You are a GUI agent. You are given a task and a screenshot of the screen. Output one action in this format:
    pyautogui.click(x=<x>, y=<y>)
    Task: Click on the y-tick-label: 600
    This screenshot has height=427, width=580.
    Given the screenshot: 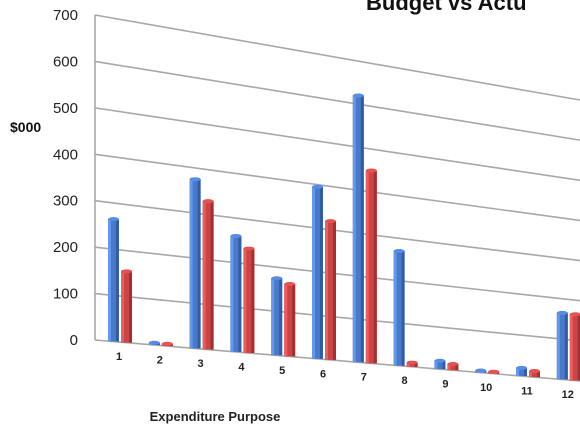 What is the action you would take?
    pyautogui.click(x=65, y=61)
    